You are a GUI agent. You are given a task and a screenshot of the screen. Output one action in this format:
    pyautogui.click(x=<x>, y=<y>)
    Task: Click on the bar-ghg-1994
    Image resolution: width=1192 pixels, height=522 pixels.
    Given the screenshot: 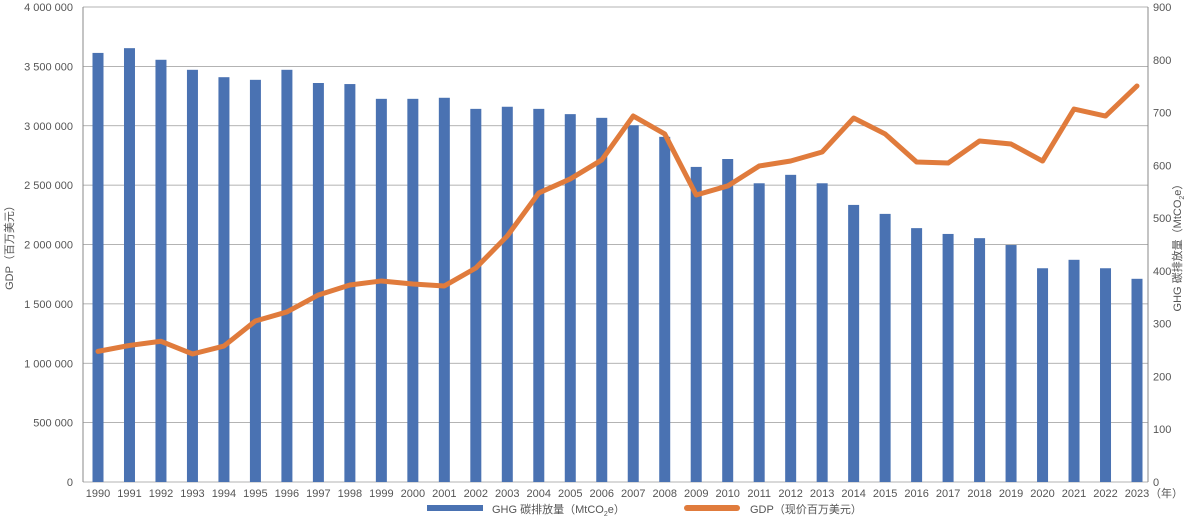 What is the action you would take?
    pyautogui.click(x=223, y=279)
    